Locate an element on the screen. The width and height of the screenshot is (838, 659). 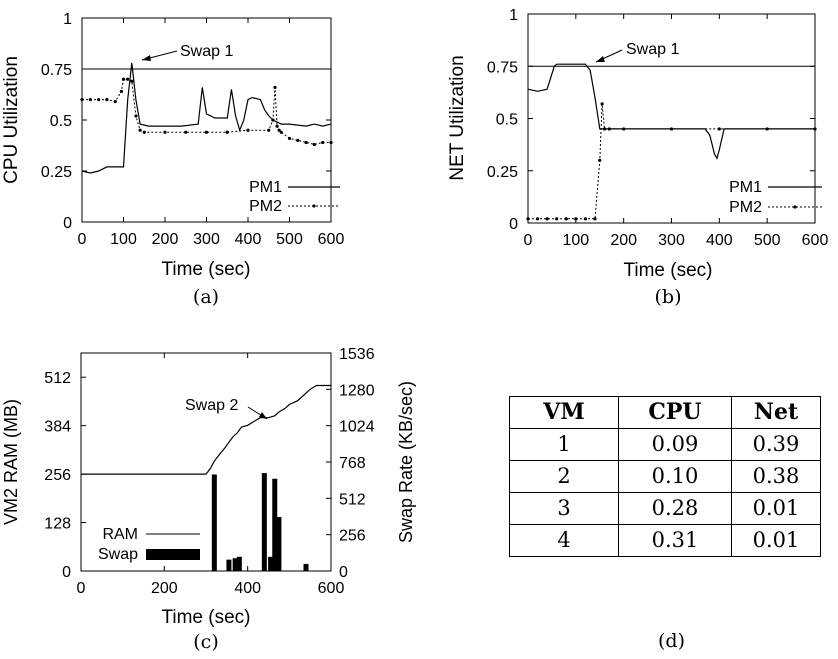
caption-c: (c) is located at coordinates (205, 642).